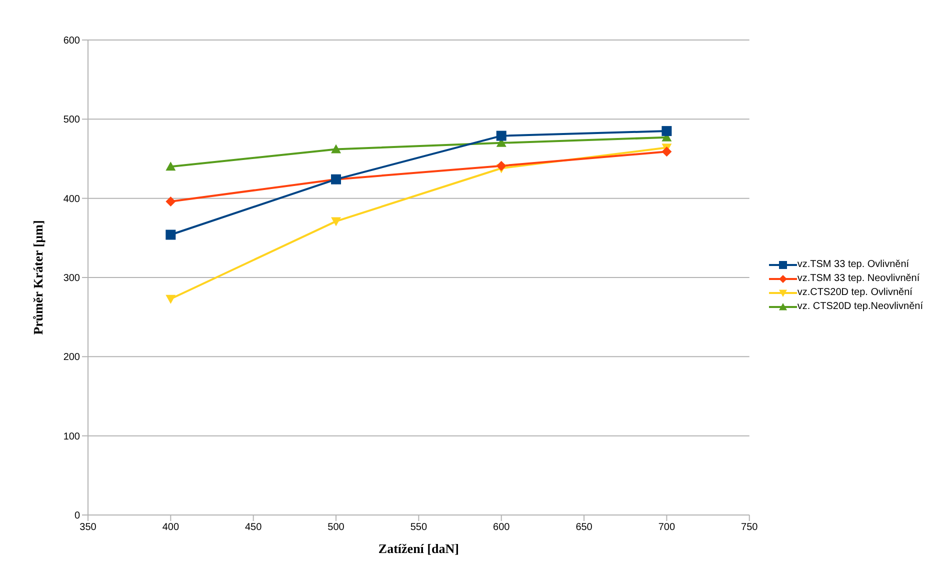 This screenshot has width=941, height=571. I want to click on x-axis-title: Zatížení [daN], so click(418, 548).